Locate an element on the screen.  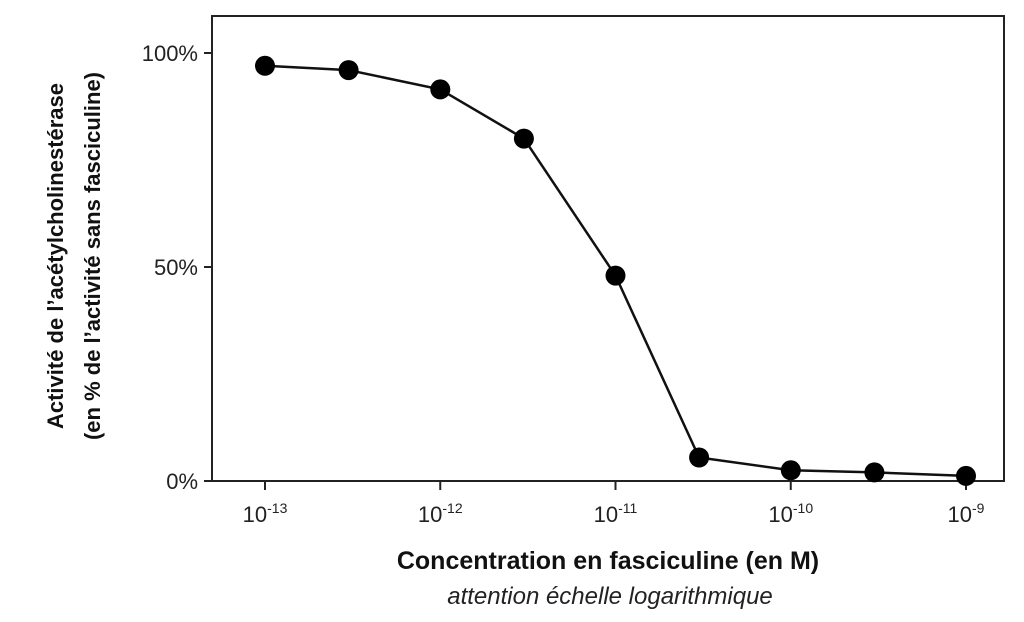
x-axis: 10-13 10-12 10-11 10-10 10-9 is located at coordinates (614, 504).